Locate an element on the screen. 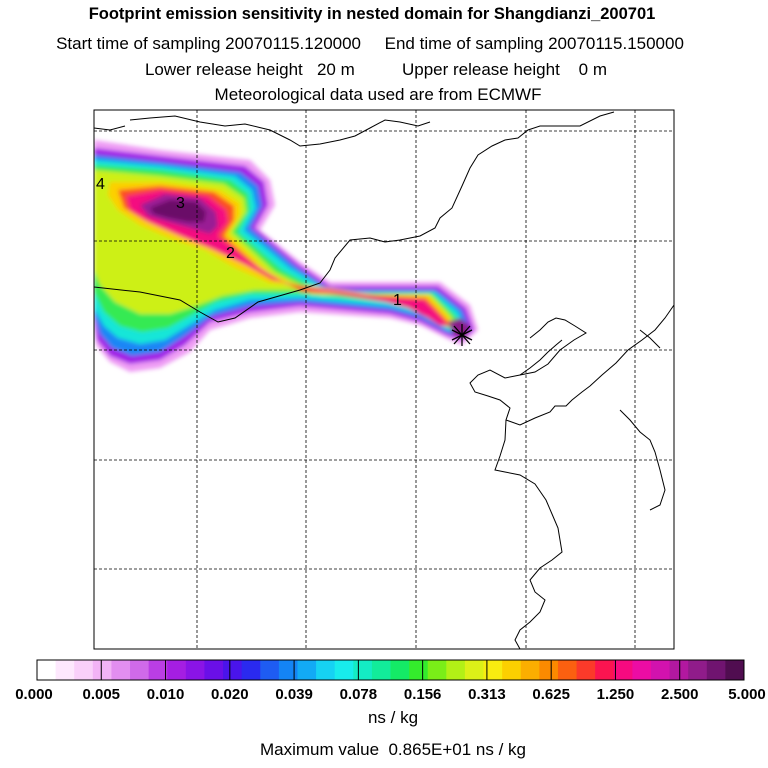 This screenshot has height=768, width=768. colorbar-tick-label: 1.250 is located at coordinates (616, 694).